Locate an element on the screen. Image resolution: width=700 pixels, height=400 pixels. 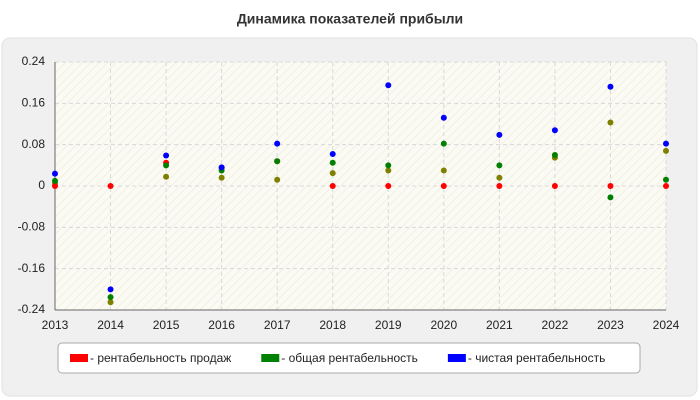
x-tick-label: 2014 is located at coordinates (110, 325).